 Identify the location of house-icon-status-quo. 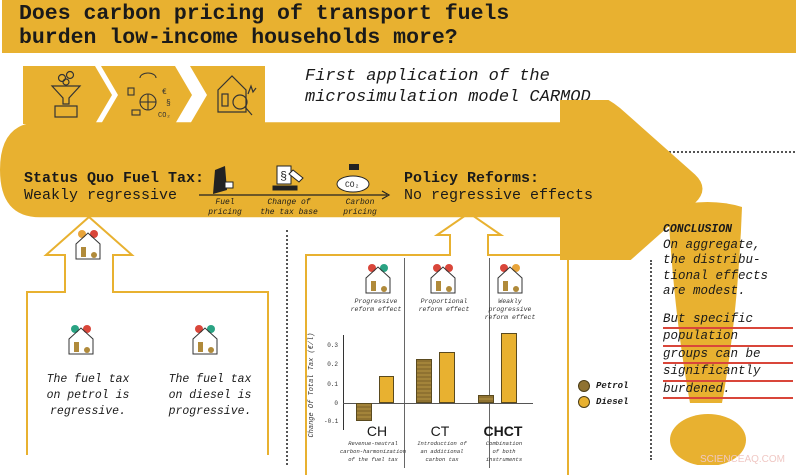
(88, 245).